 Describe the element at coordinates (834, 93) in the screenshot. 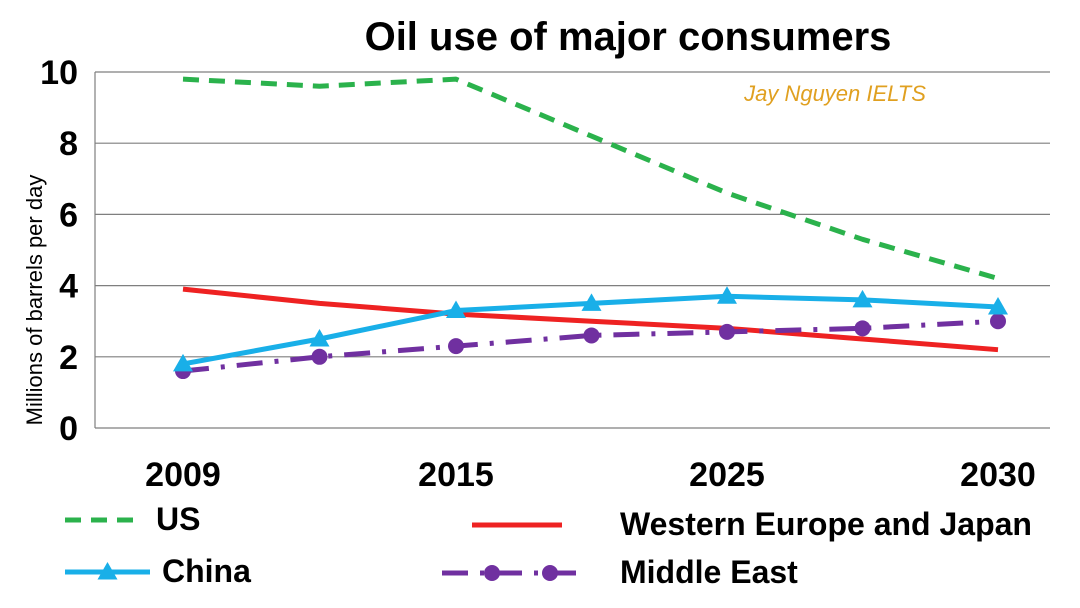

I see `watermark-text: Jay Nguyen IELTS` at that location.